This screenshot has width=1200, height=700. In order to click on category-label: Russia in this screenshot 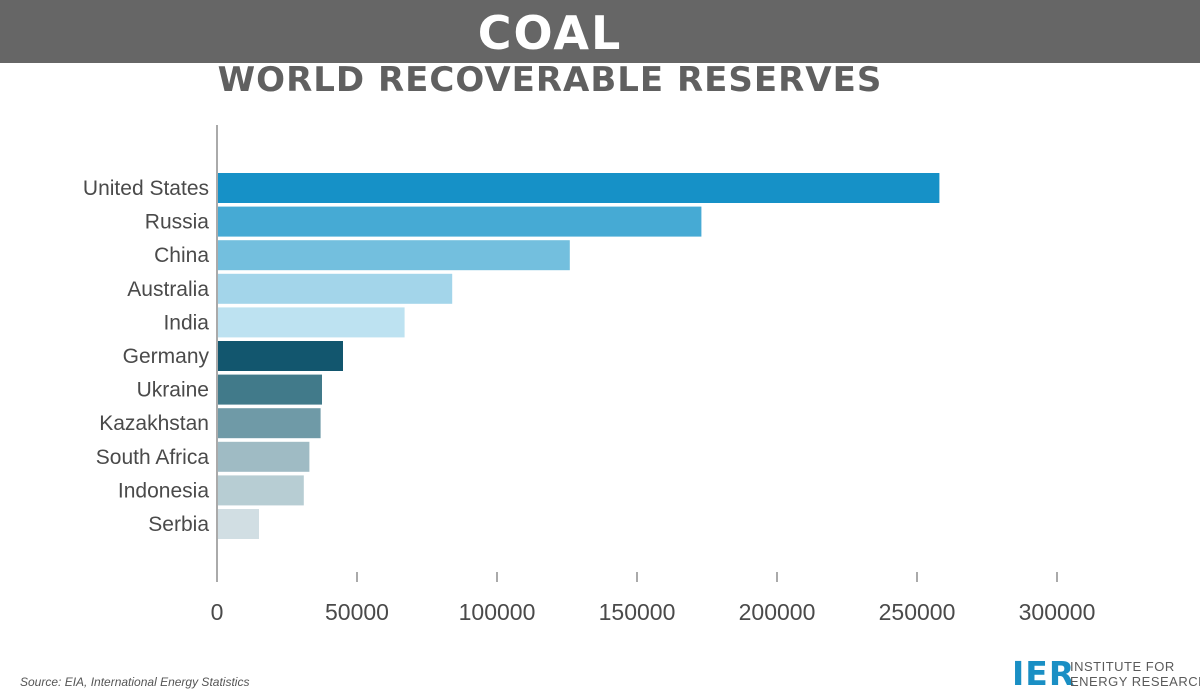, I will do `click(177, 222)`.